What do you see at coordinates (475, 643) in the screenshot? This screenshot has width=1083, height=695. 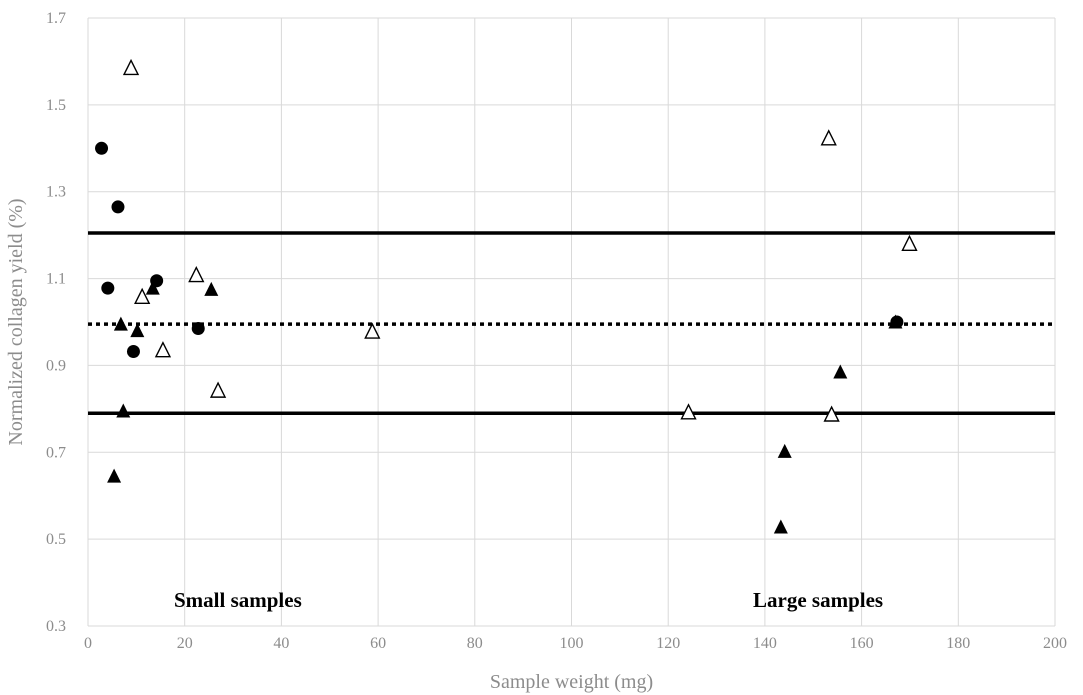 I see `x-tick-label: 80` at bounding box center [475, 643].